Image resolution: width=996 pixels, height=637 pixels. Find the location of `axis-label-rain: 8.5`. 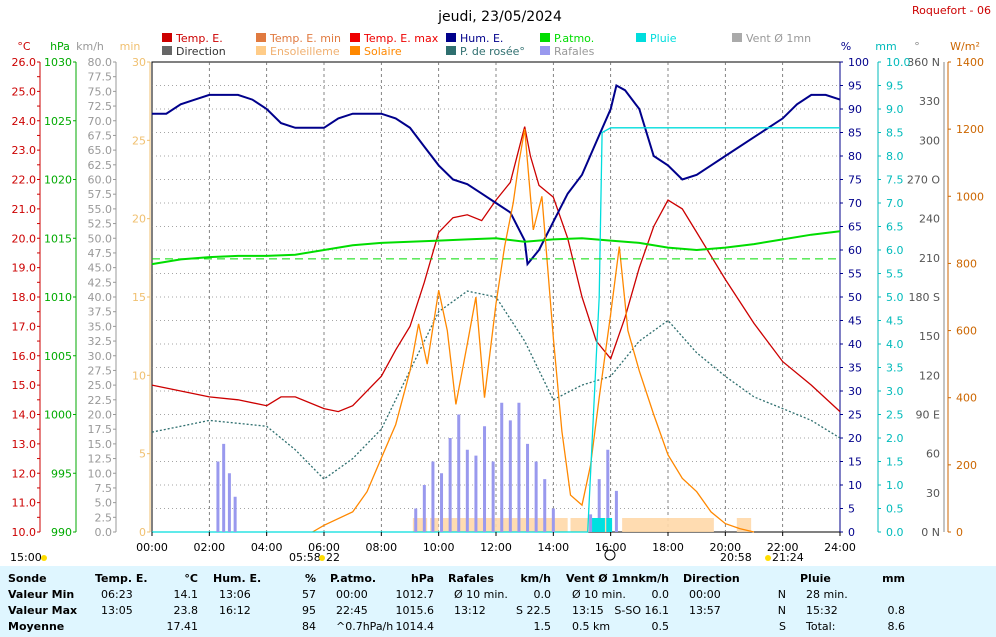

axis-label-rain: 8.5 is located at coordinates (895, 133).